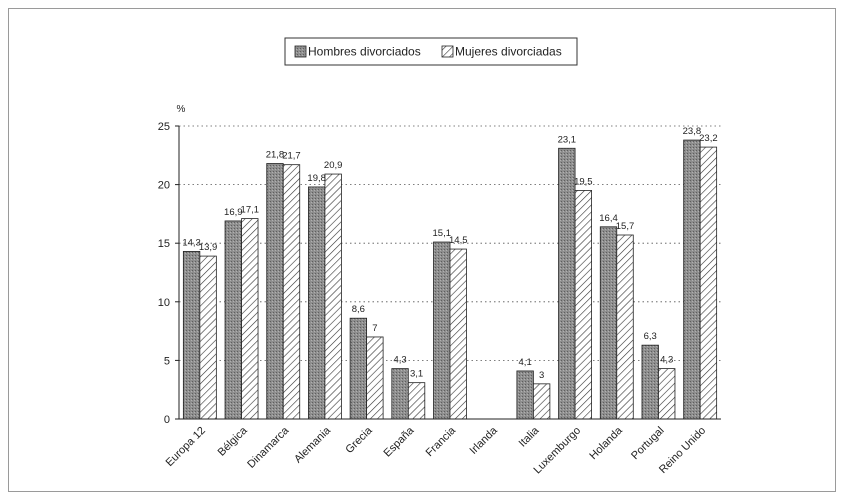 The image size is (845, 500). I want to click on data-label: 16,4, so click(608, 218).